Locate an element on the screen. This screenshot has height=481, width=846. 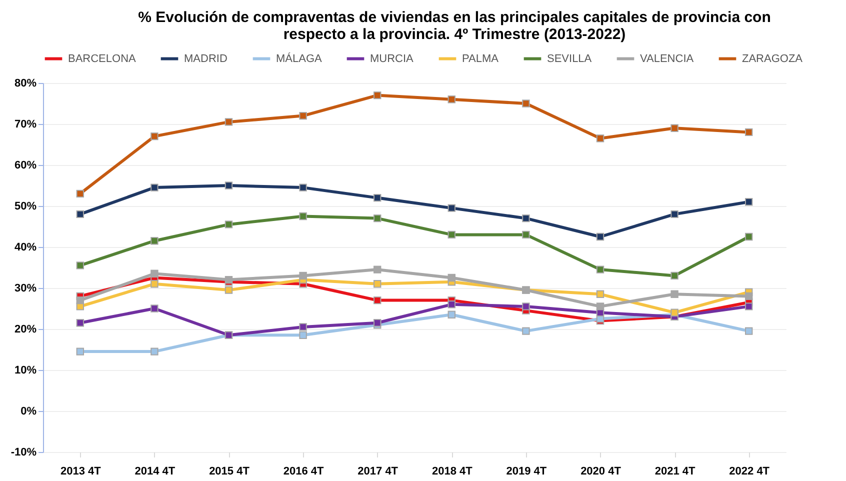
x-tick-label: 2019 4T is located at coordinates (526, 472).